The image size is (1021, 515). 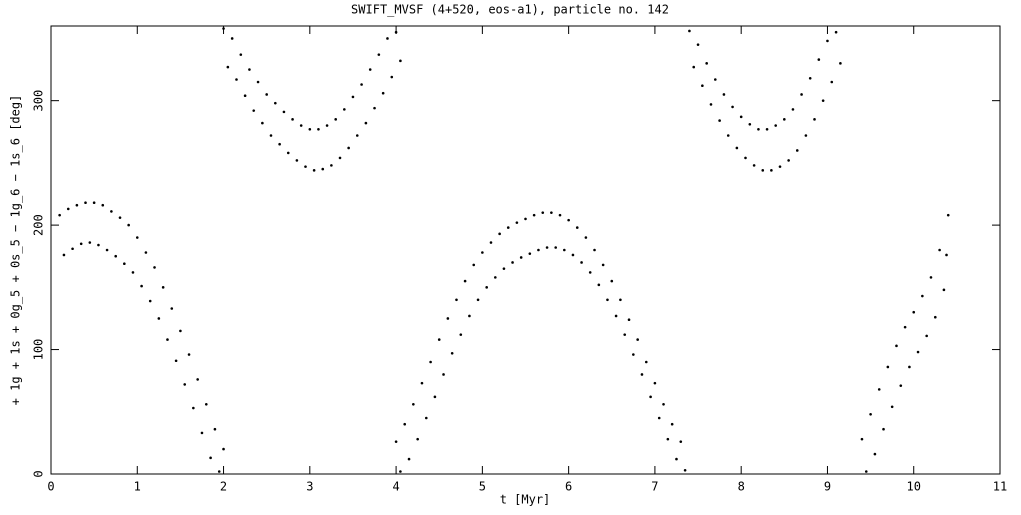 What do you see at coordinates (39, 101) in the screenshot?
I see `y-tick-label: 300` at bounding box center [39, 101].